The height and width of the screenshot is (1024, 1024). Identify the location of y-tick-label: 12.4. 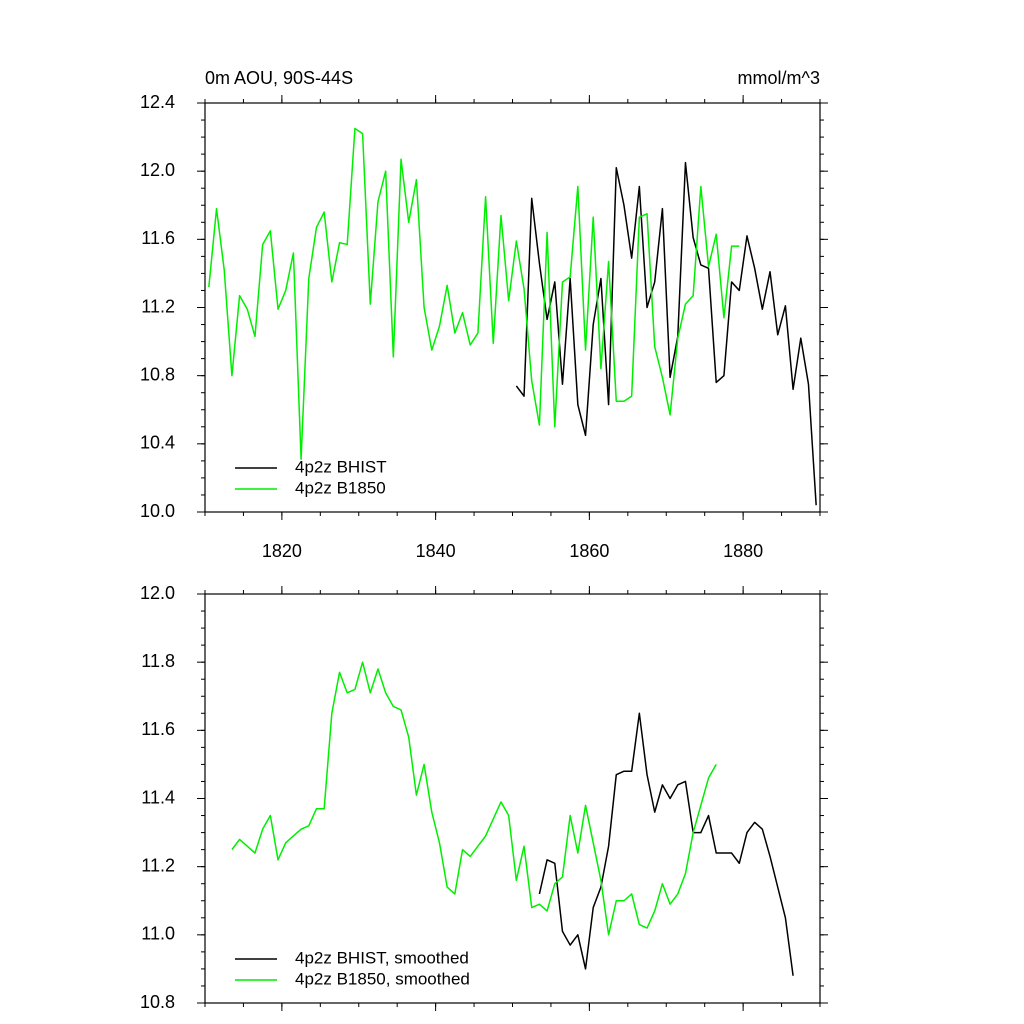
(157, 102).